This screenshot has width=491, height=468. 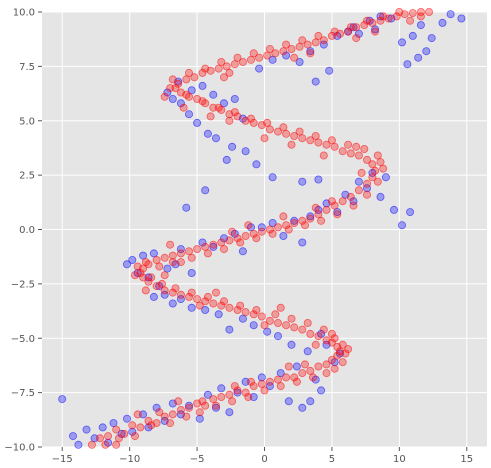 I want to click on x-tick-label: −5, so click(x=197, y=459).